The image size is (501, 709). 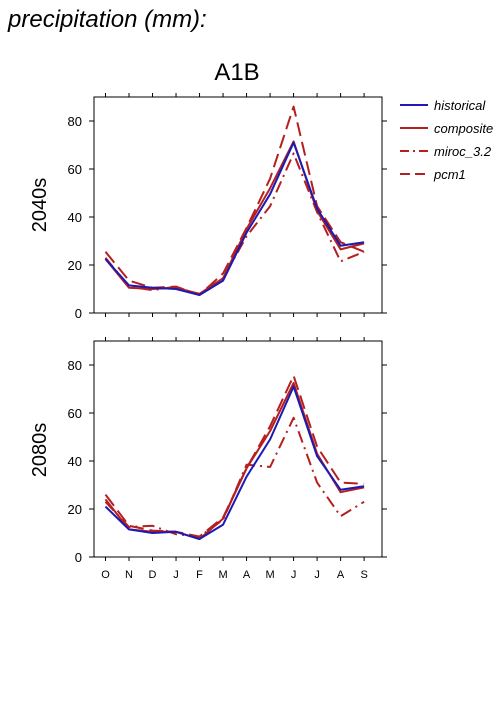 What do you see at coordinates (199, 575) in the screenshot?
I see `x-tick-label: F` at bounding box center [199, 575].